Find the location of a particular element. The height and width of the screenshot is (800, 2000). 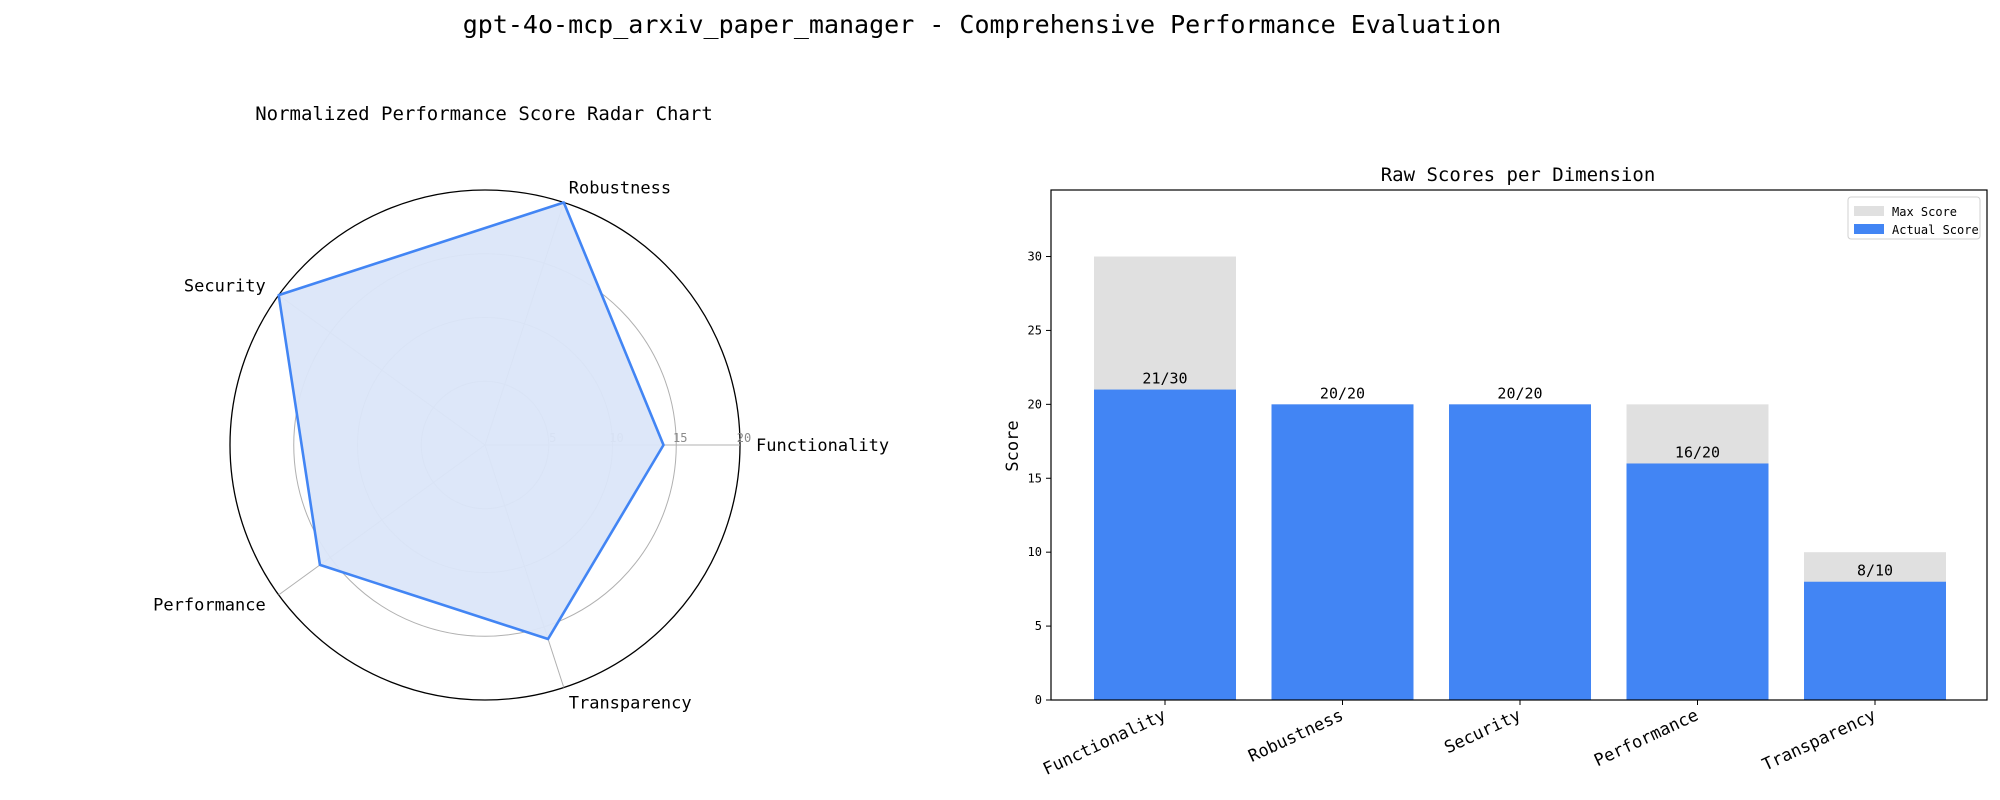

radar-chart-title: Normalized Performance Score Radar Chart is located at coordinates (484, 114).